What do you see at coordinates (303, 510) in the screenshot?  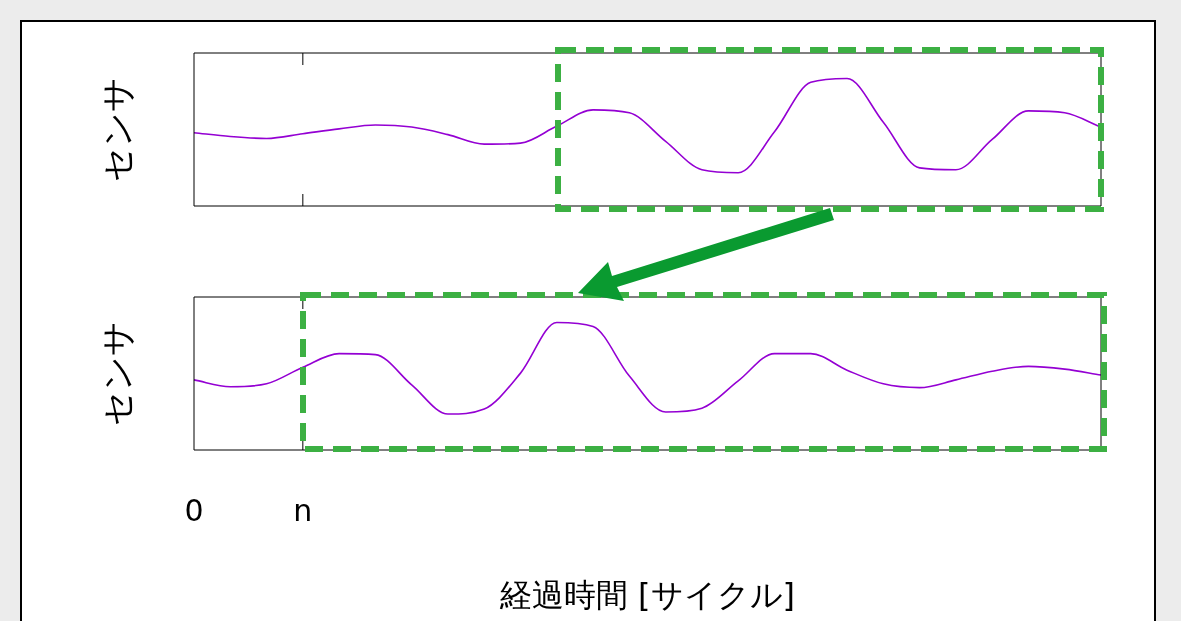 I see `x-tick-label: n` at bounding box center [303, 510].